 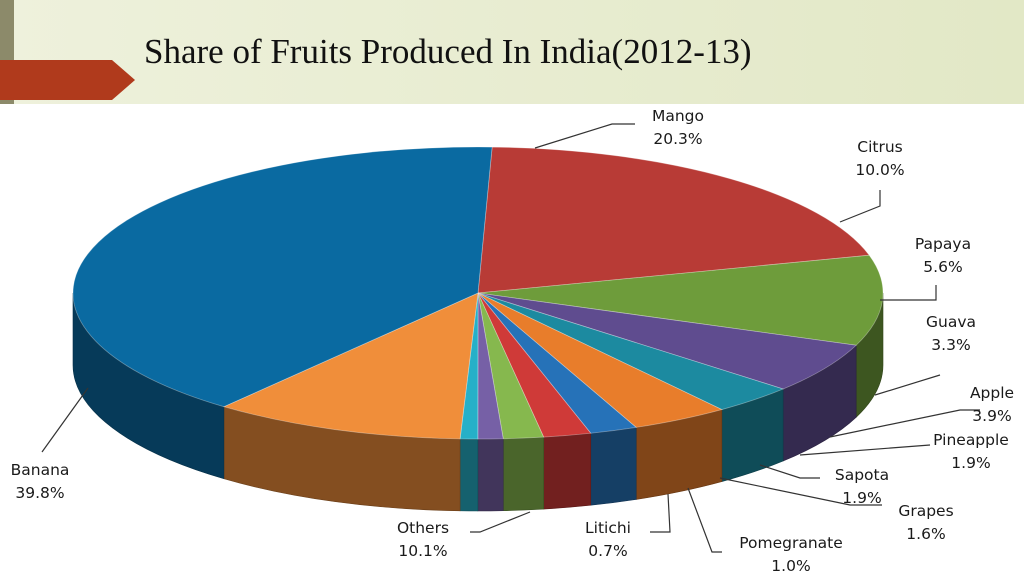 I want to click on pie-slice-mango, so click(x=673, y=220).